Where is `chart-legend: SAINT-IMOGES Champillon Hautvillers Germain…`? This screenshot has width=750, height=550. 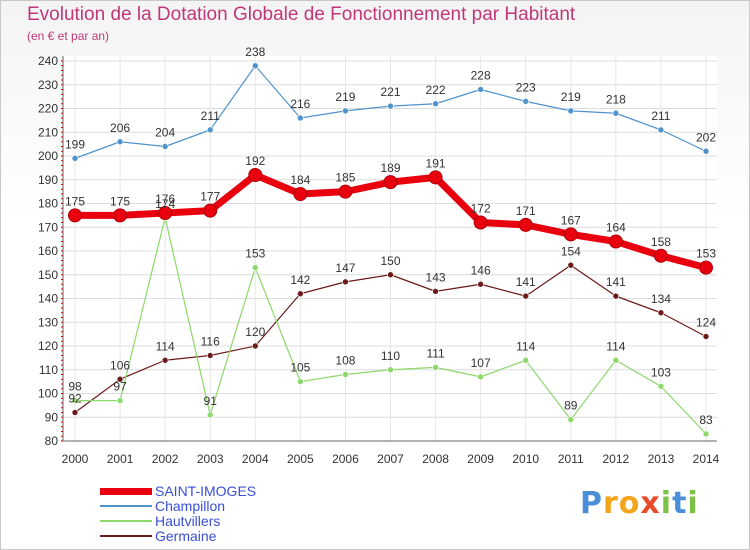 chart-legend: SAINT-IMOGES Champillon Hautvillers Germain… is located at coordinates (250, 514).